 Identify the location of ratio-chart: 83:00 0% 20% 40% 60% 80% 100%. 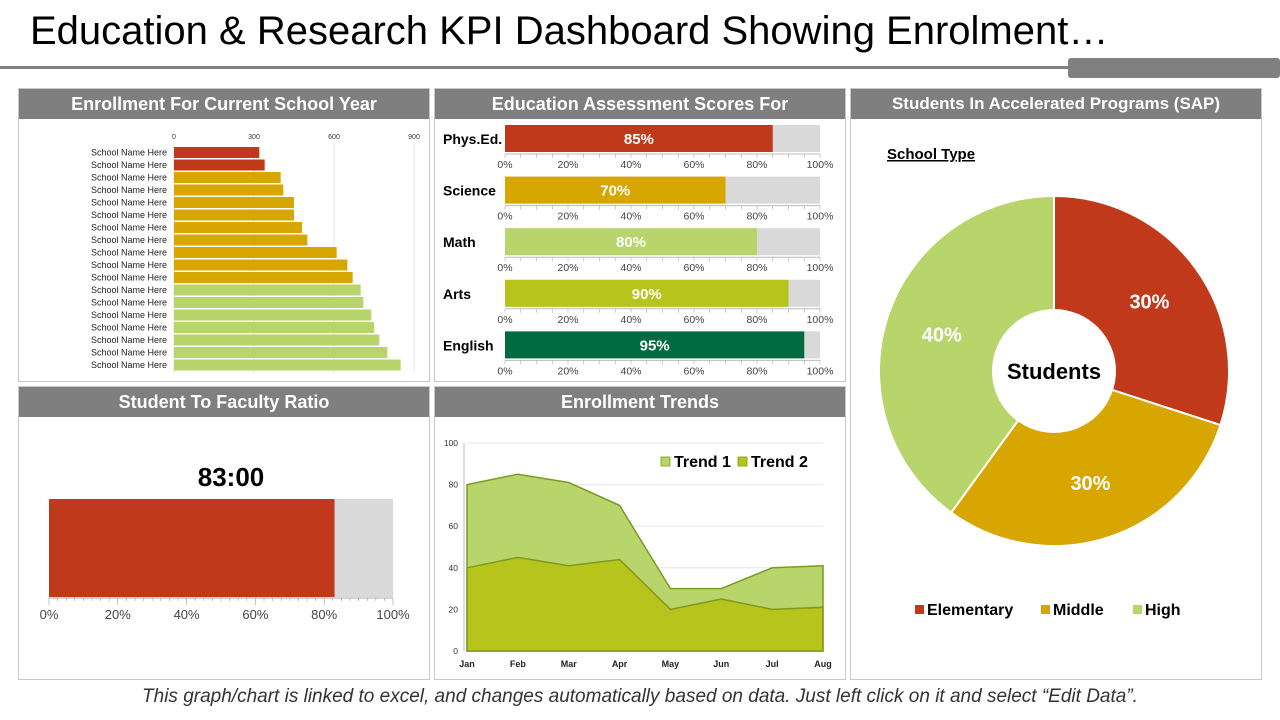
(225, 534).